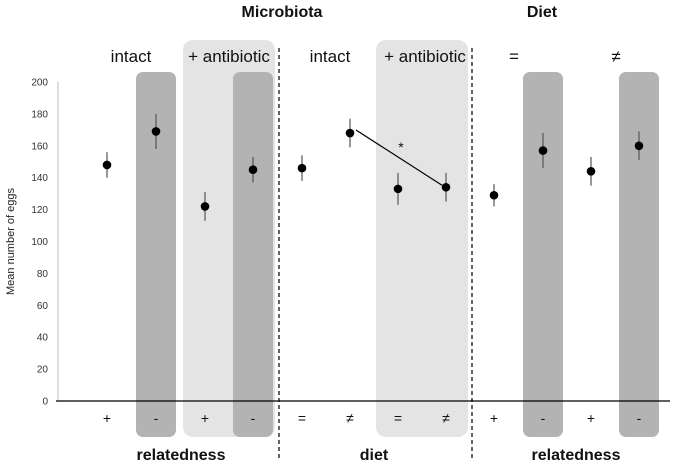 Image resolution: width=686 pixels, height=465 pixels. I want to click on section-title: Microbiota, so click(282, 12).